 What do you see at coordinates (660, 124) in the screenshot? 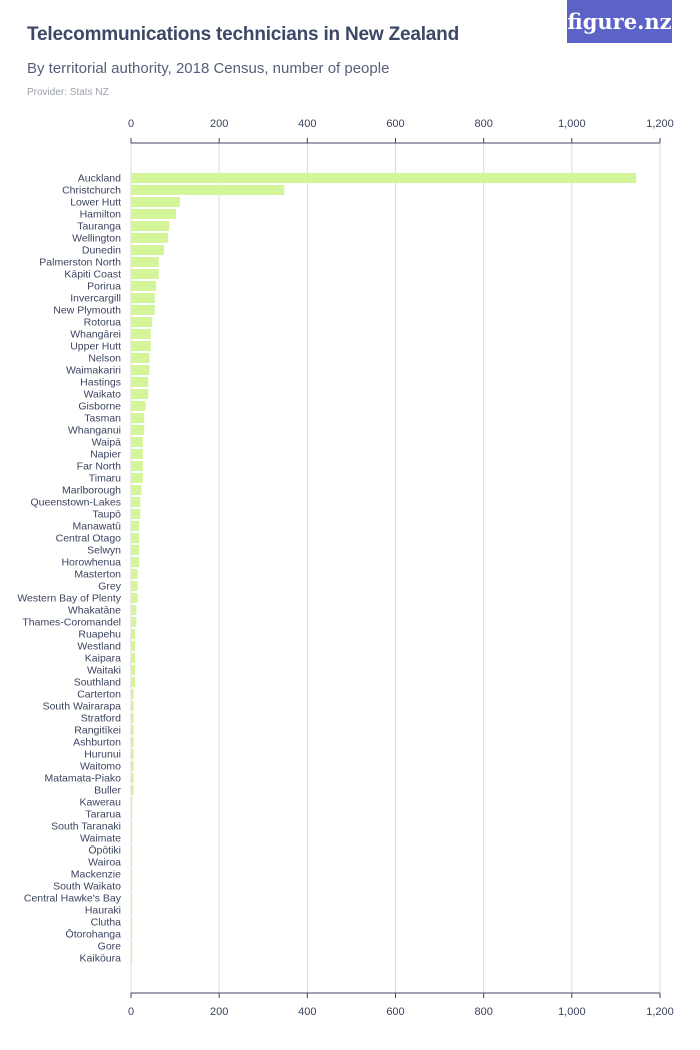
I see `x-tick-label-top: 1,200` at bounding box center [660, 124].